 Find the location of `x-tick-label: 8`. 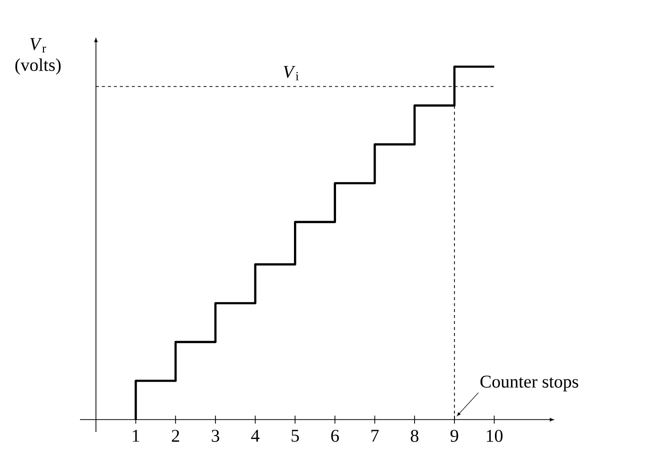

x-tick-label: 8 is located at coordinates (414, 436).